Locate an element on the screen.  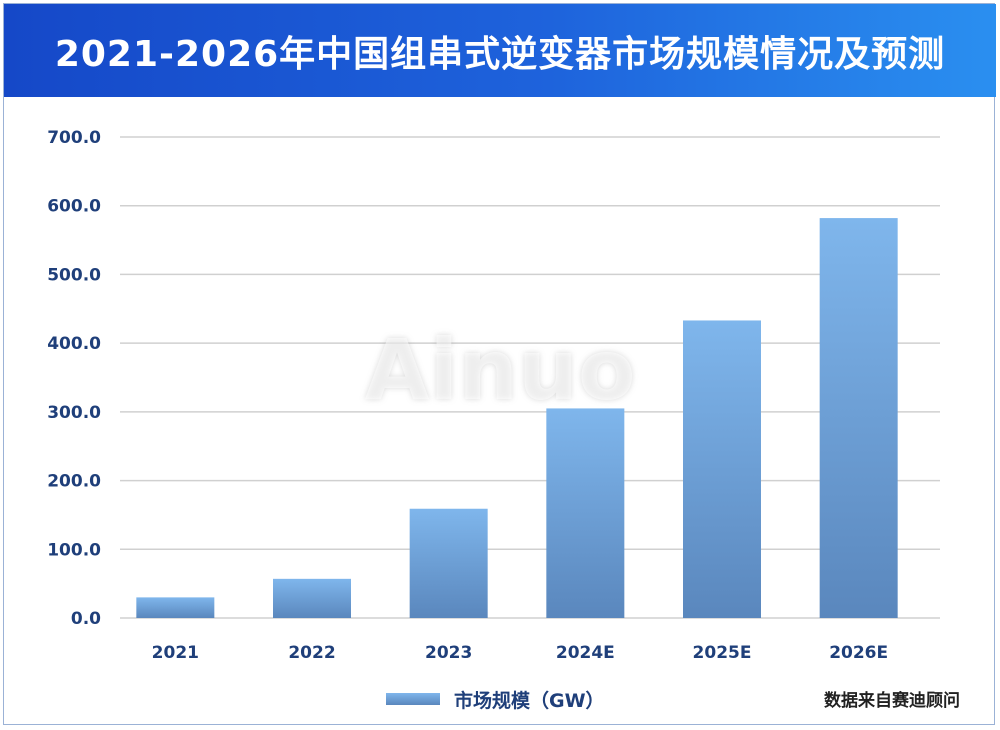
legend: 市场规模（GW） is located at coordinates (495, 699).